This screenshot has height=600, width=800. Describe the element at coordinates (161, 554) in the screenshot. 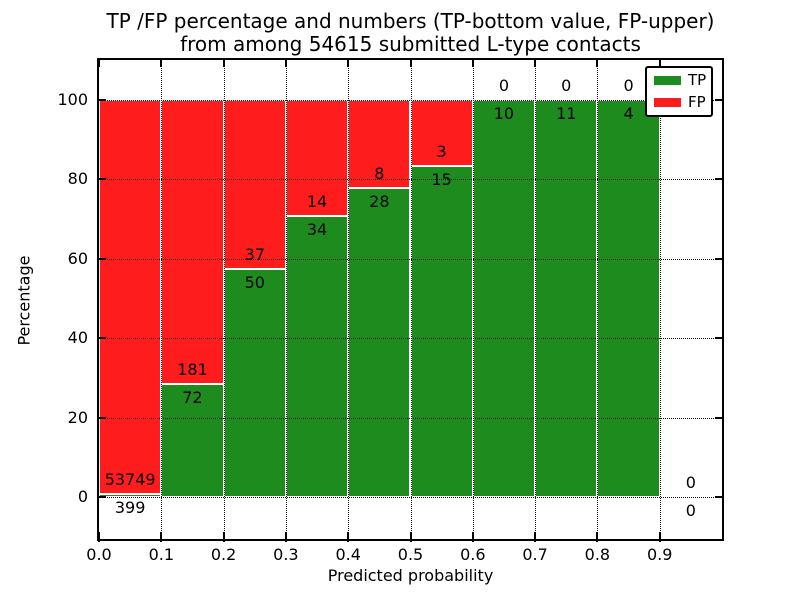

I see `x-tick-label: 0.1` at that location.